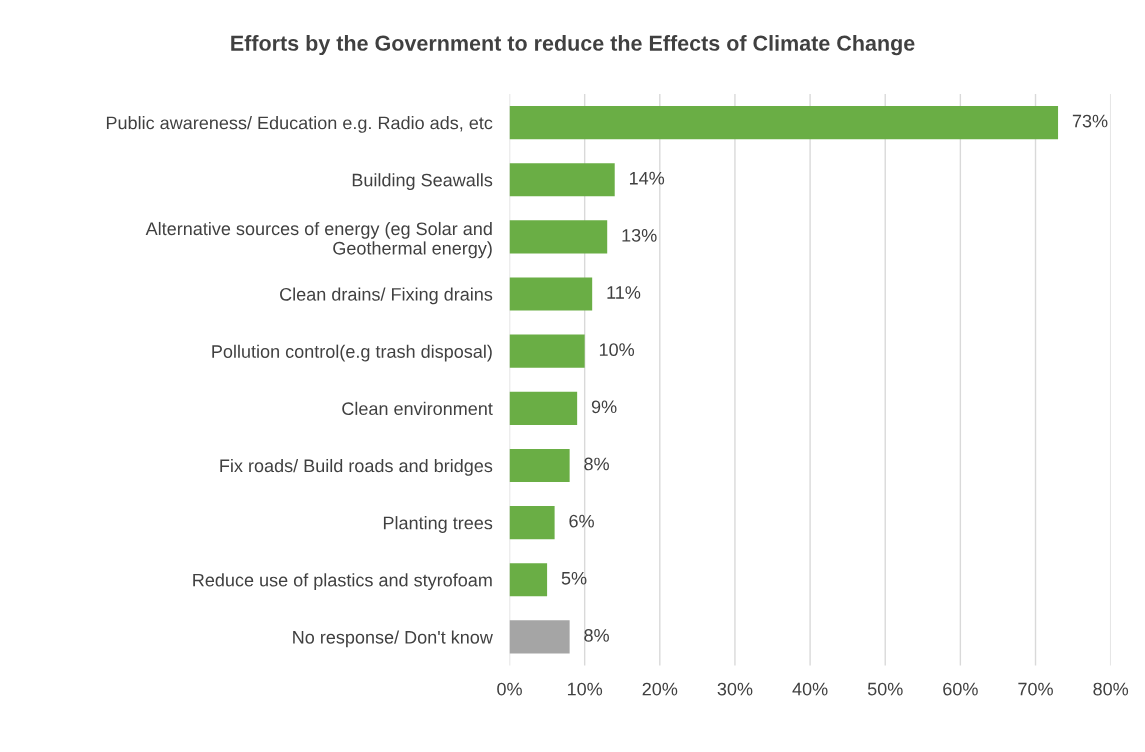 The width and height of the screenshot is (1145, 752). I want to click on y-tick-label: Clean environment, so click(417, 408).